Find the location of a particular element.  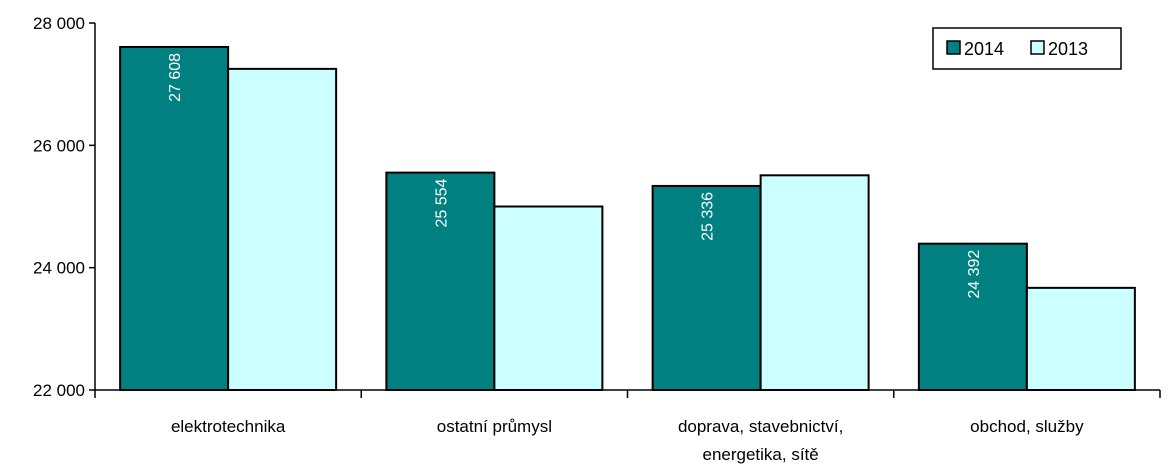

x-category-label: doprava, stavebnictví, is located at coordinates (760, 426).